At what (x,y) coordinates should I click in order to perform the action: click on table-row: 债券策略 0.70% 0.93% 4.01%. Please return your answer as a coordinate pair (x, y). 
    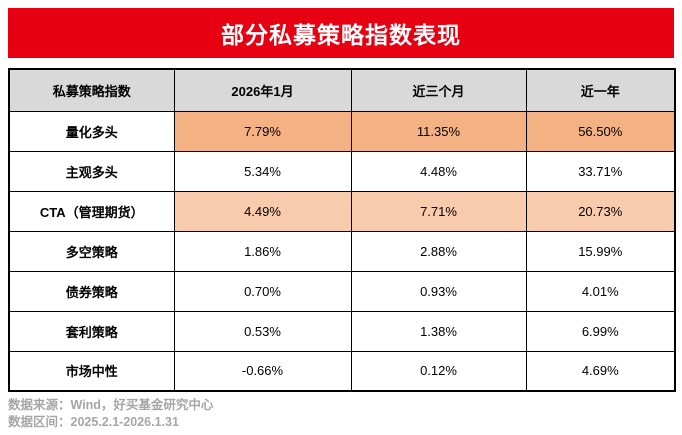
    Looking at the image, I should click on (342, 291).